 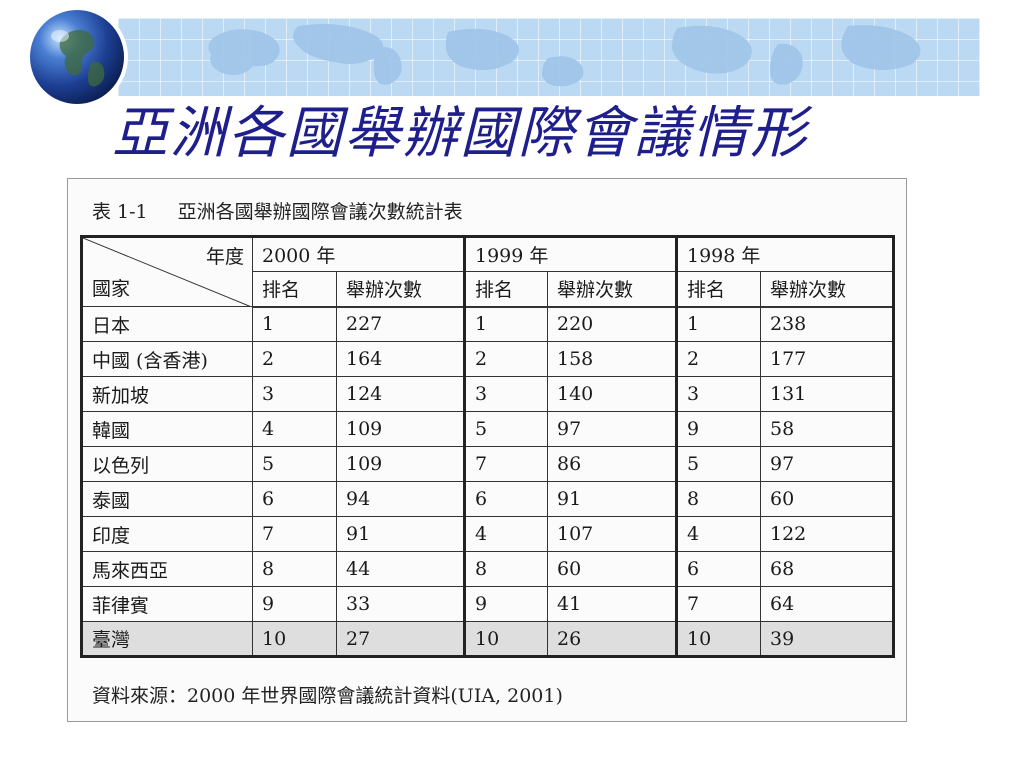 I want to click on corner-header-cell: 年度 國家, so click(x=167, y=271).